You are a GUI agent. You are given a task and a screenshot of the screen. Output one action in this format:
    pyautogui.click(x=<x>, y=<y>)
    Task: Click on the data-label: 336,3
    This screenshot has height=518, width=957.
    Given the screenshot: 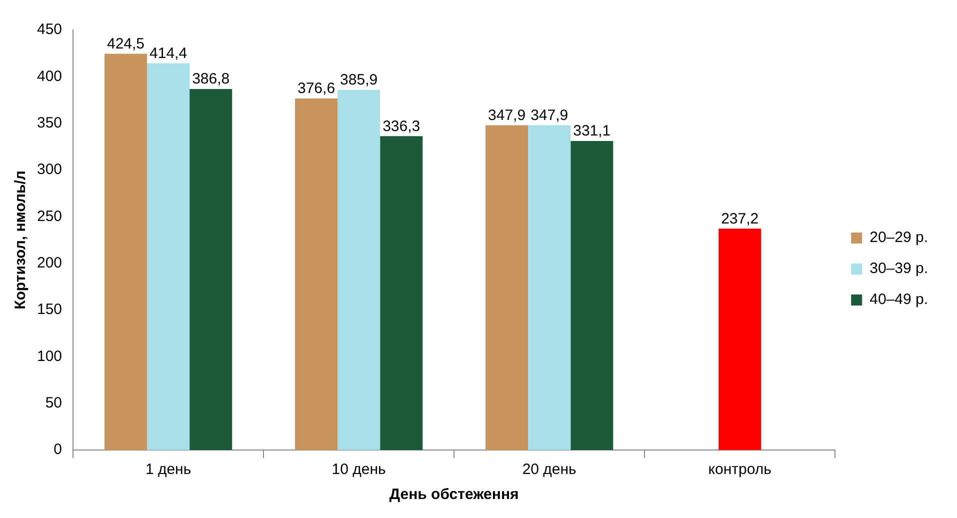 What is the action you would take?
    pyautogui.click(x=401, y=126)
    